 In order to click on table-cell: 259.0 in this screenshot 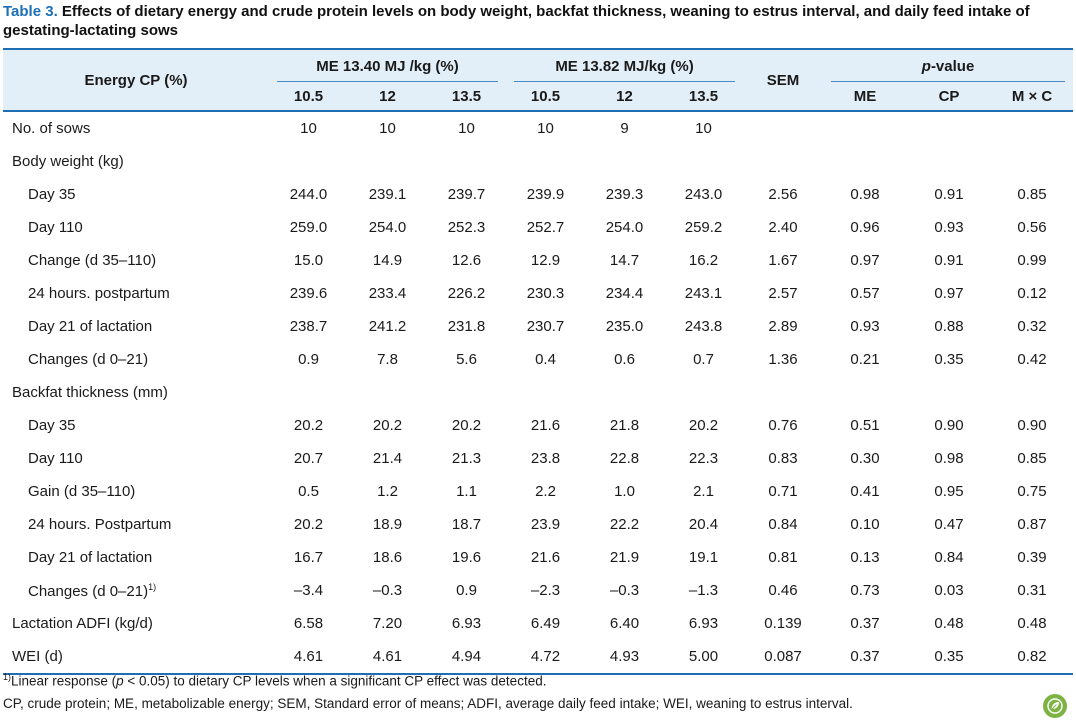, I will do `click(308, 227)`.